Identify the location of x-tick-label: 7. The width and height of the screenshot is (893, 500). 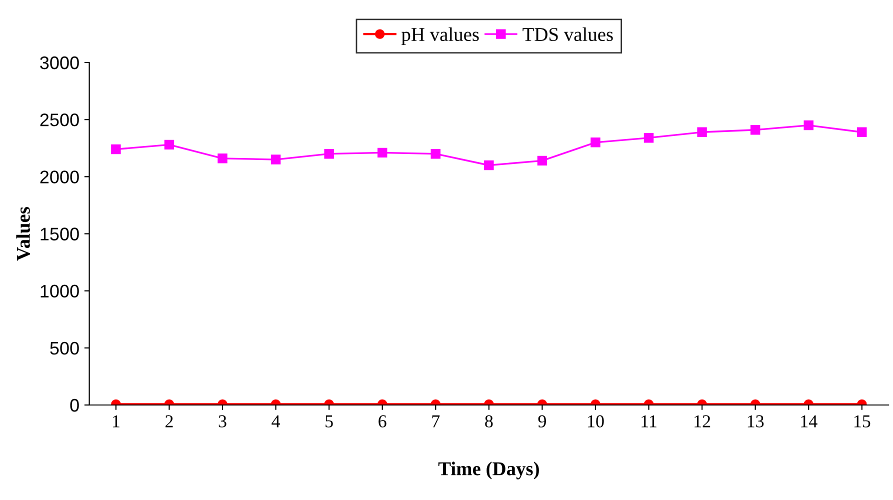
(436, 421).